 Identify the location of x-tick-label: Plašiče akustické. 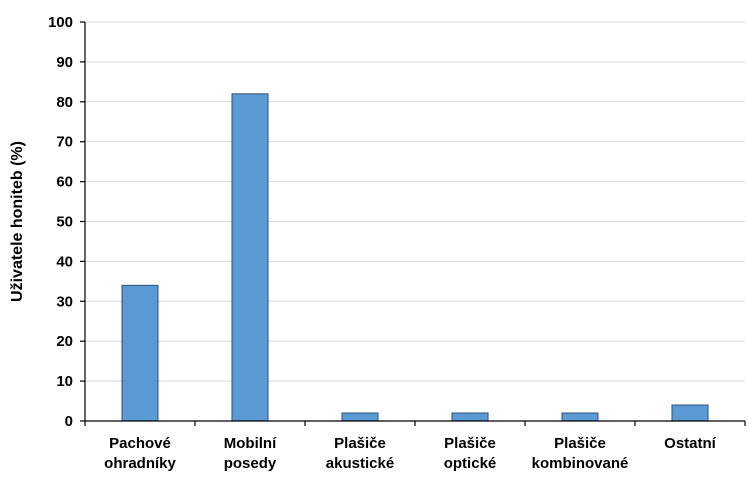
(360, 453).